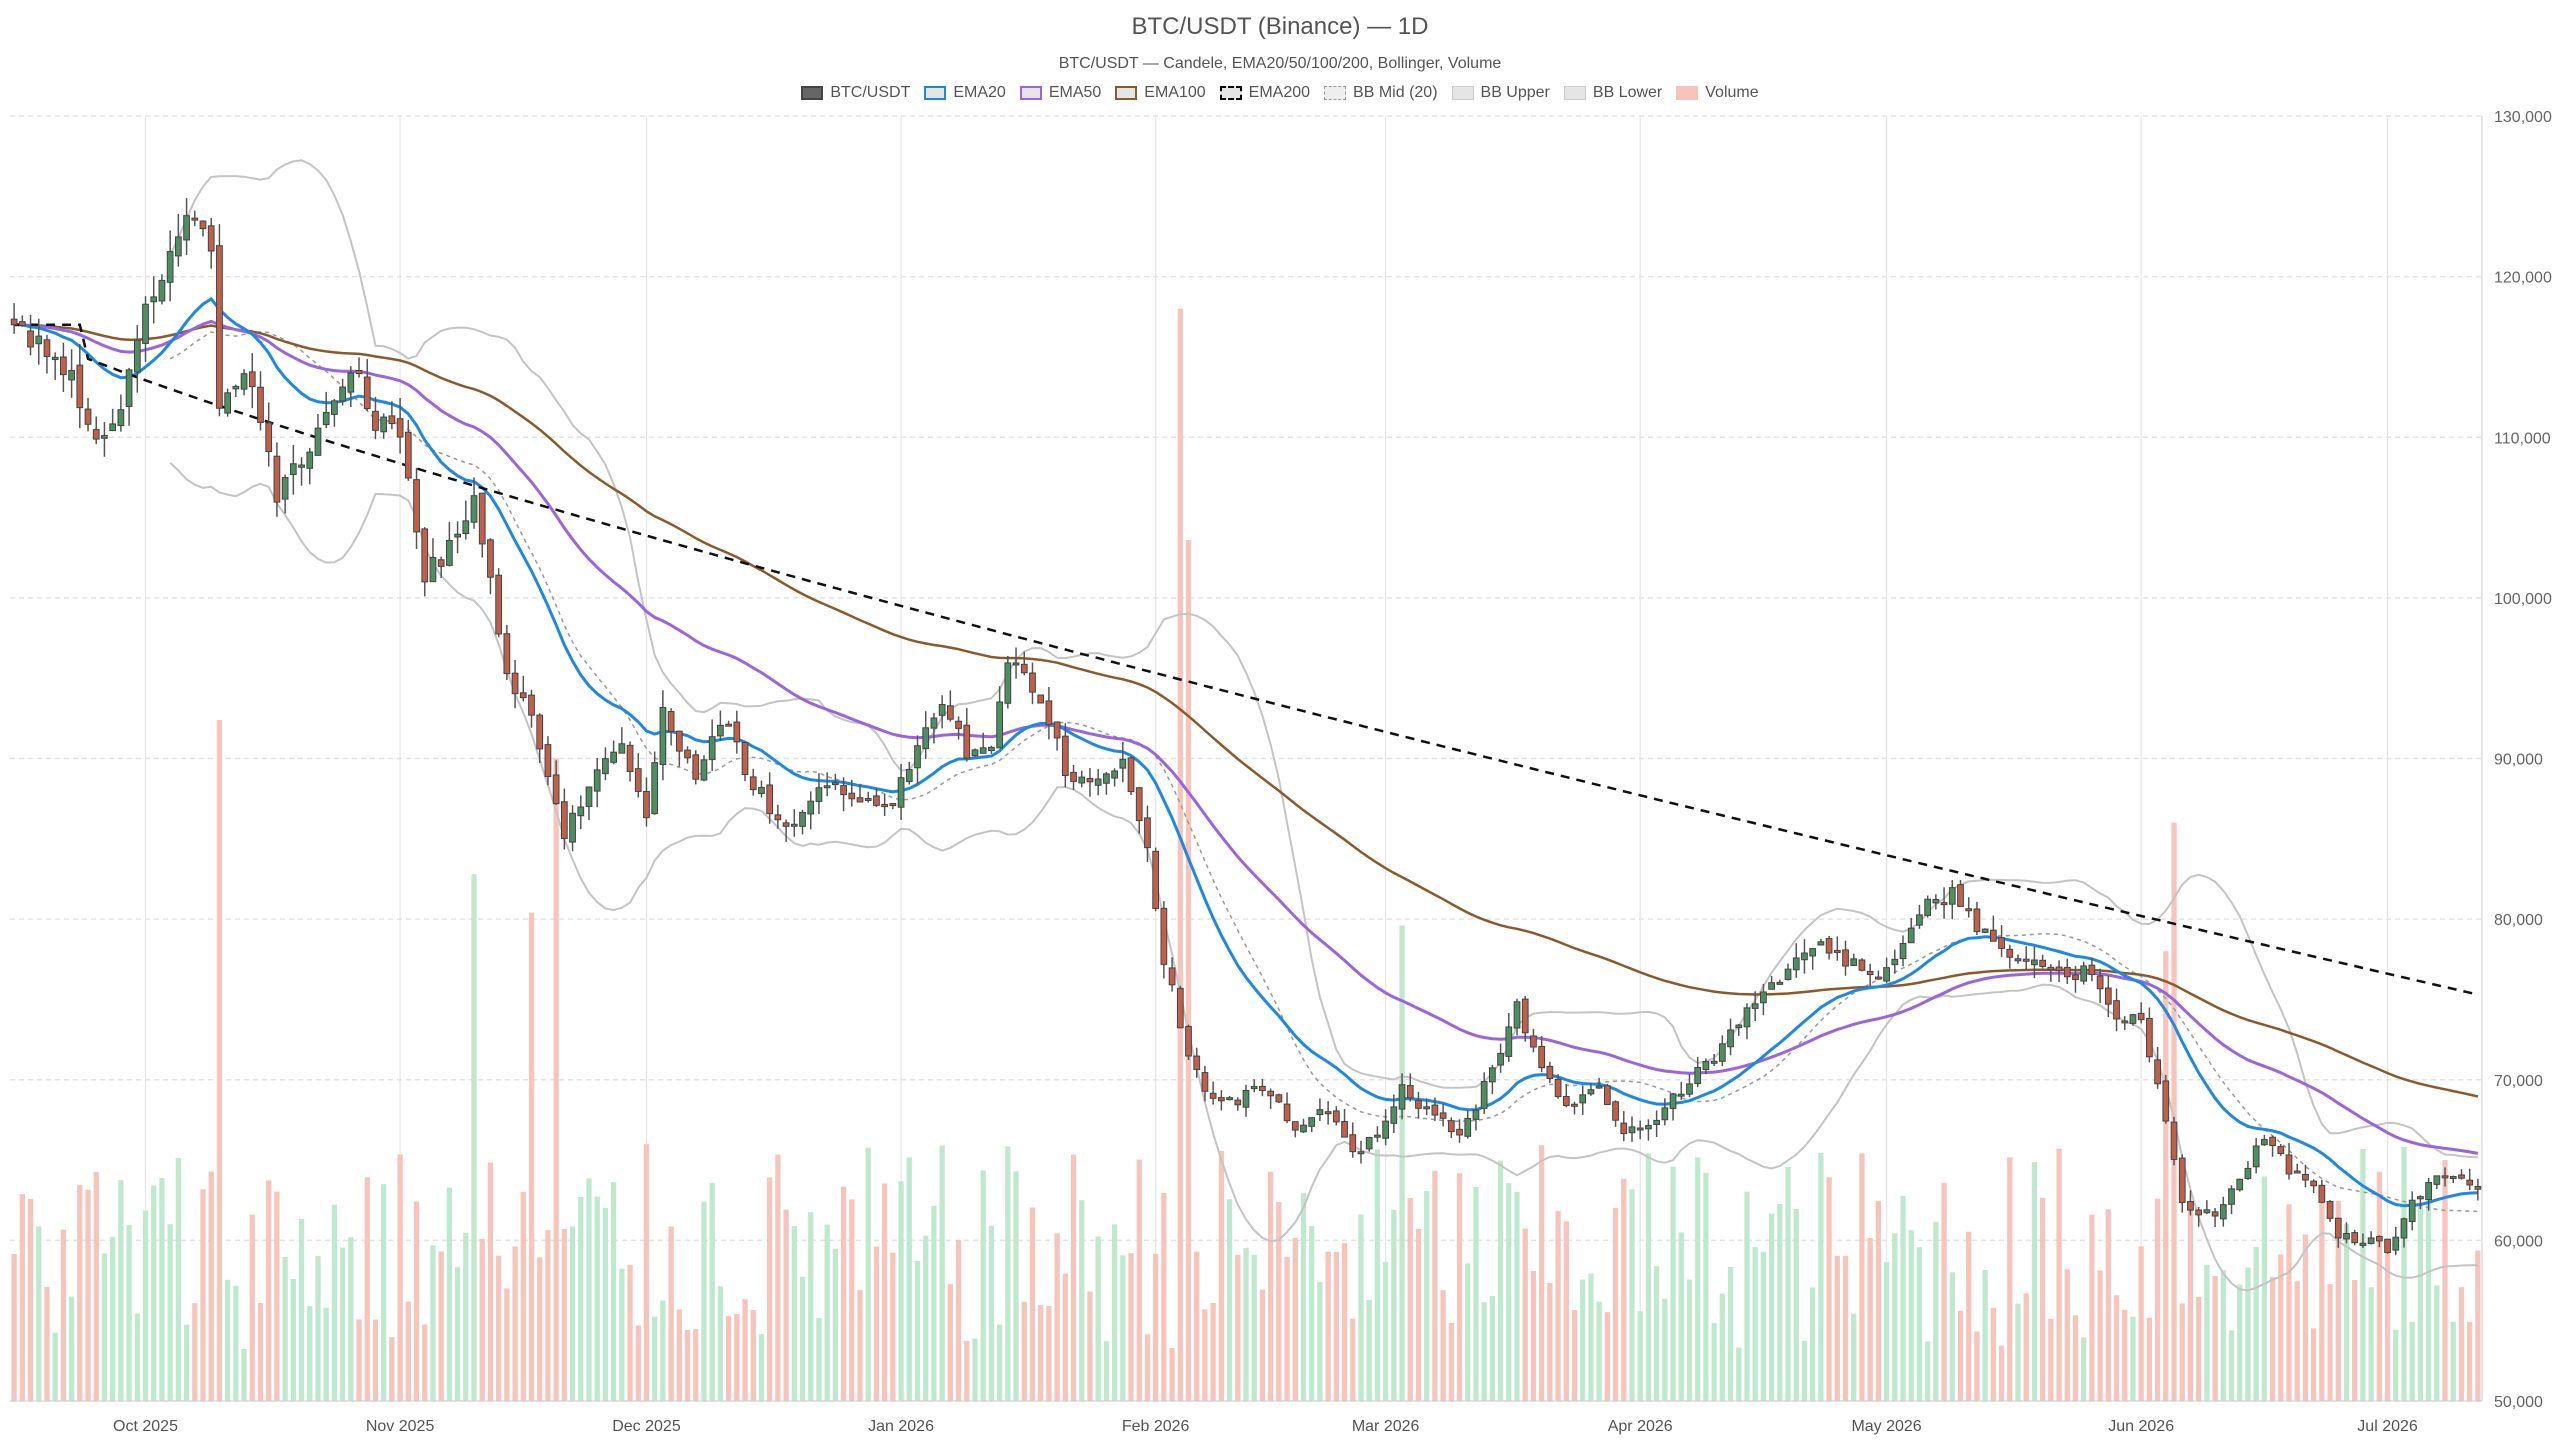 Image resolution: width=2560 pixels, height=1440 pixels. I want to click on legend-item-ema200: EMA200, so click(1264, 93).